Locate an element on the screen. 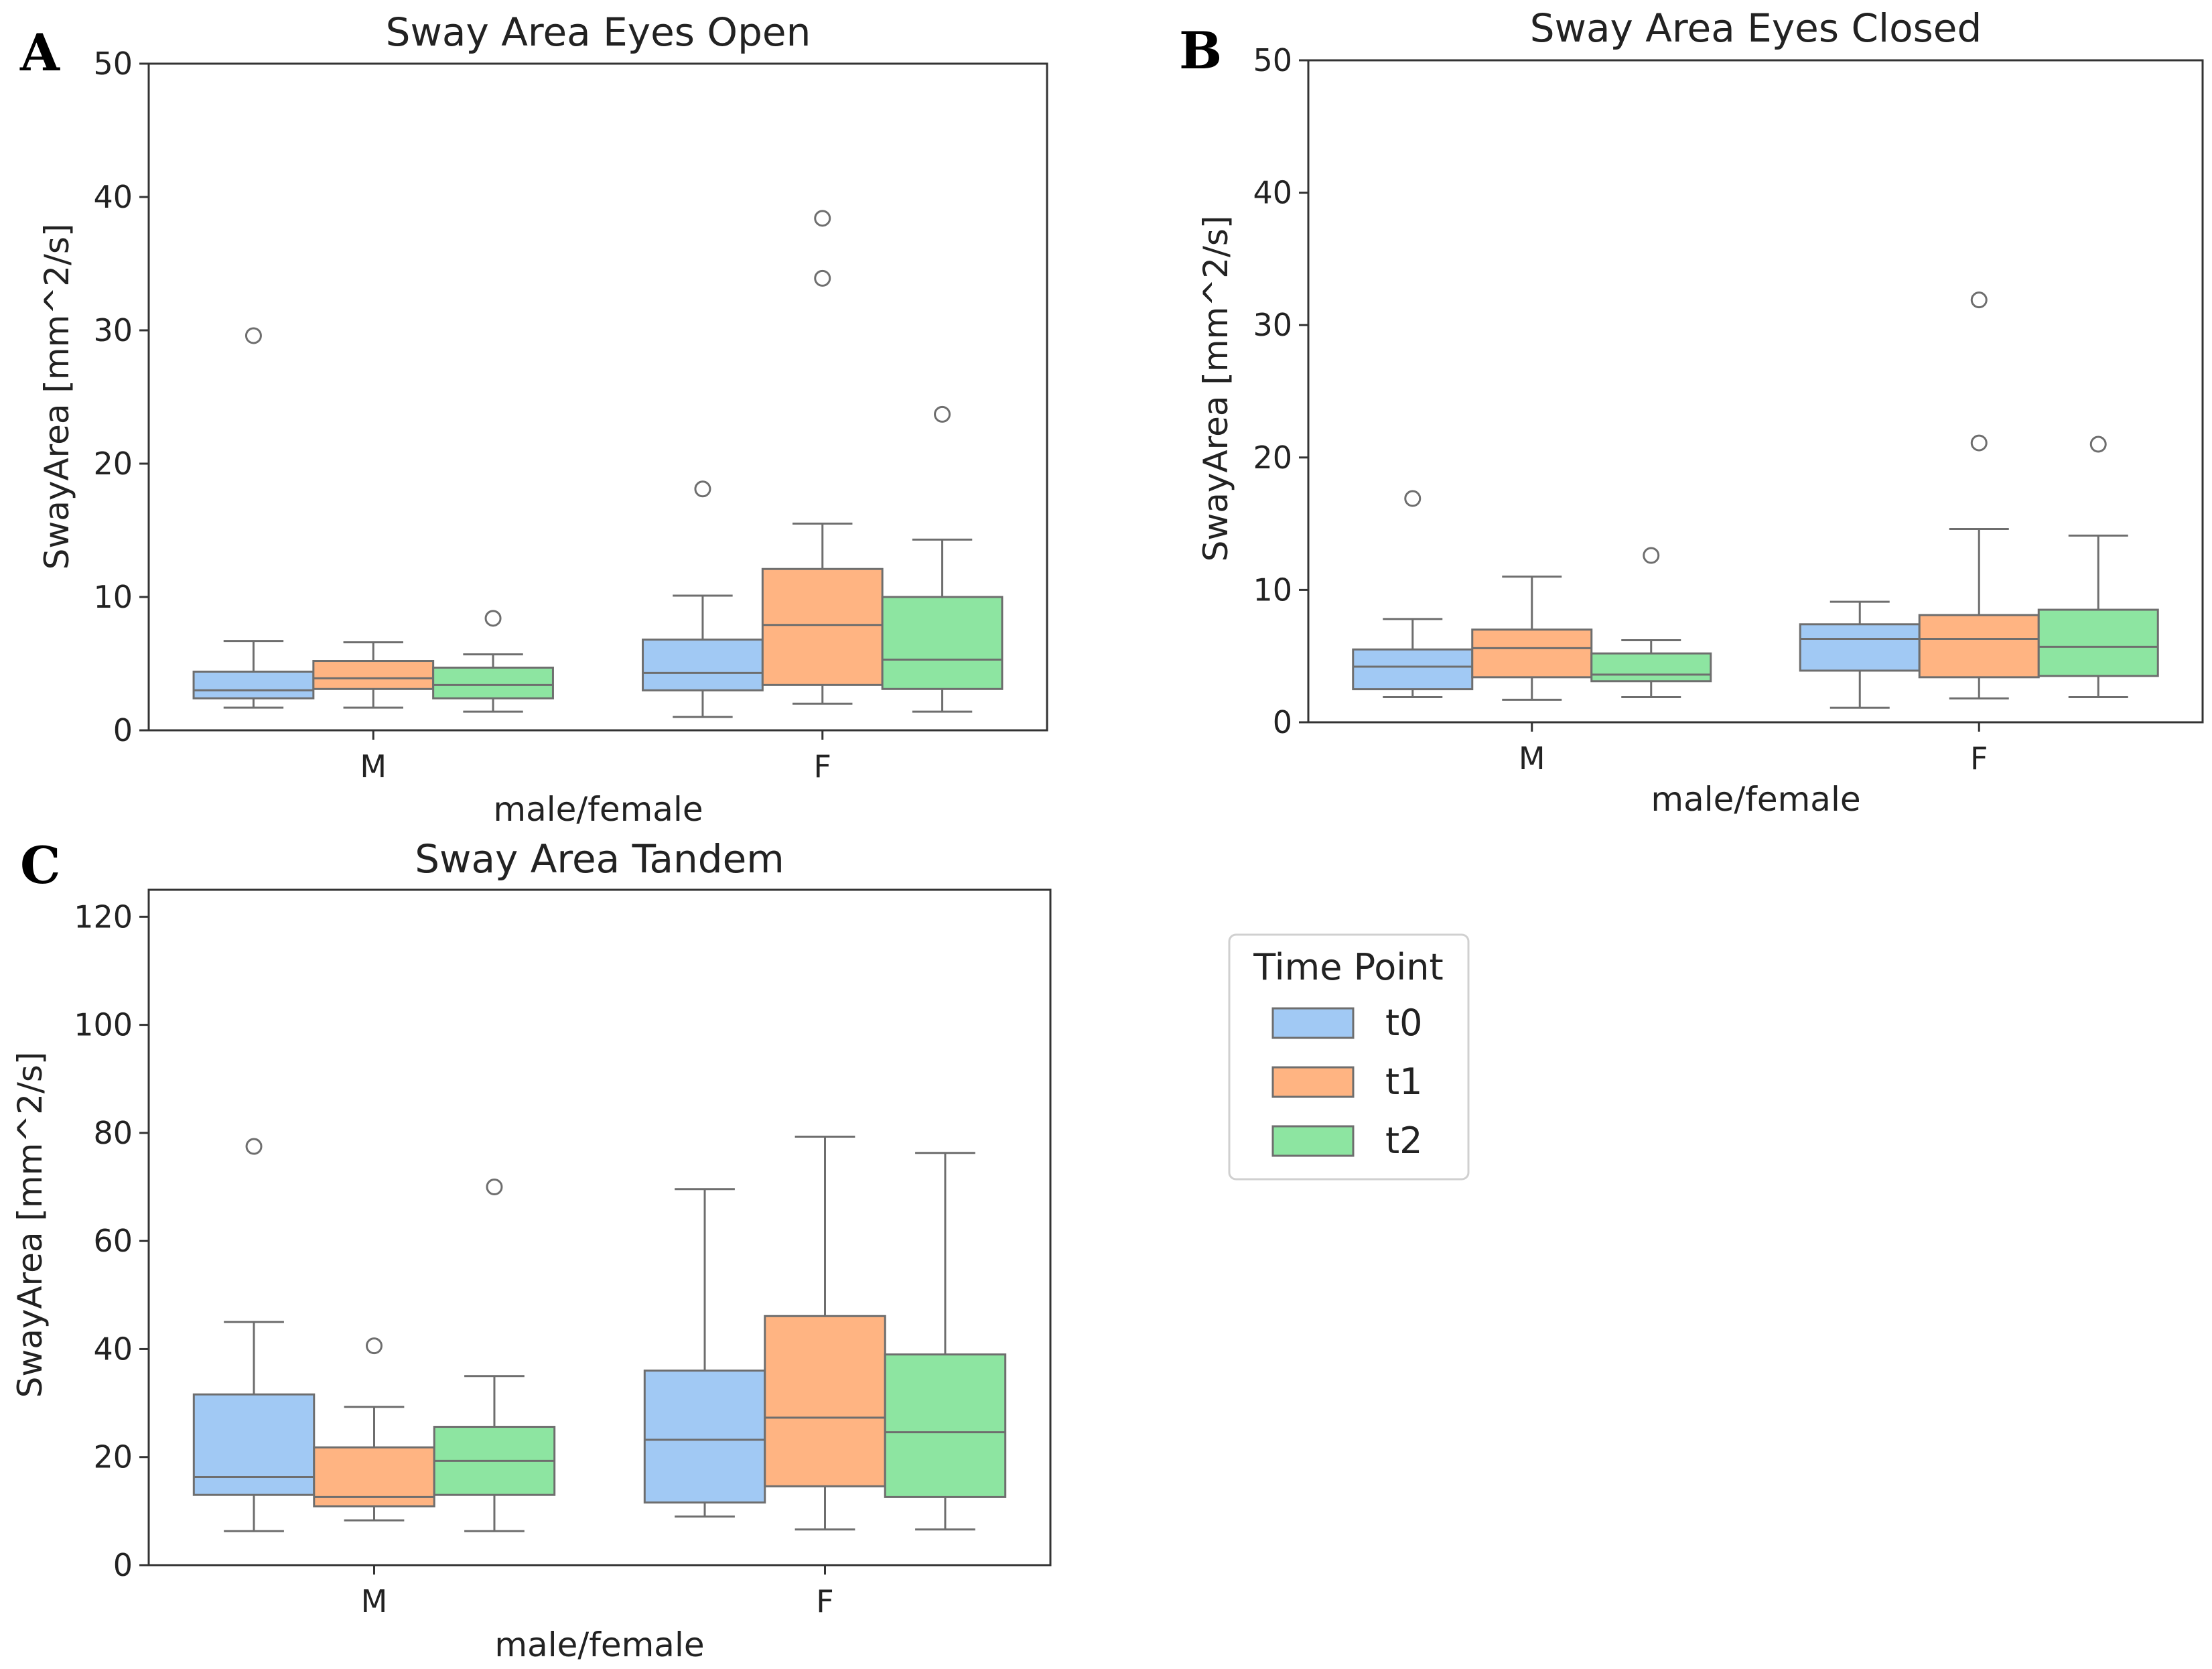  legend-entry-t2: t2 is located at coordinates (1347, 1141).